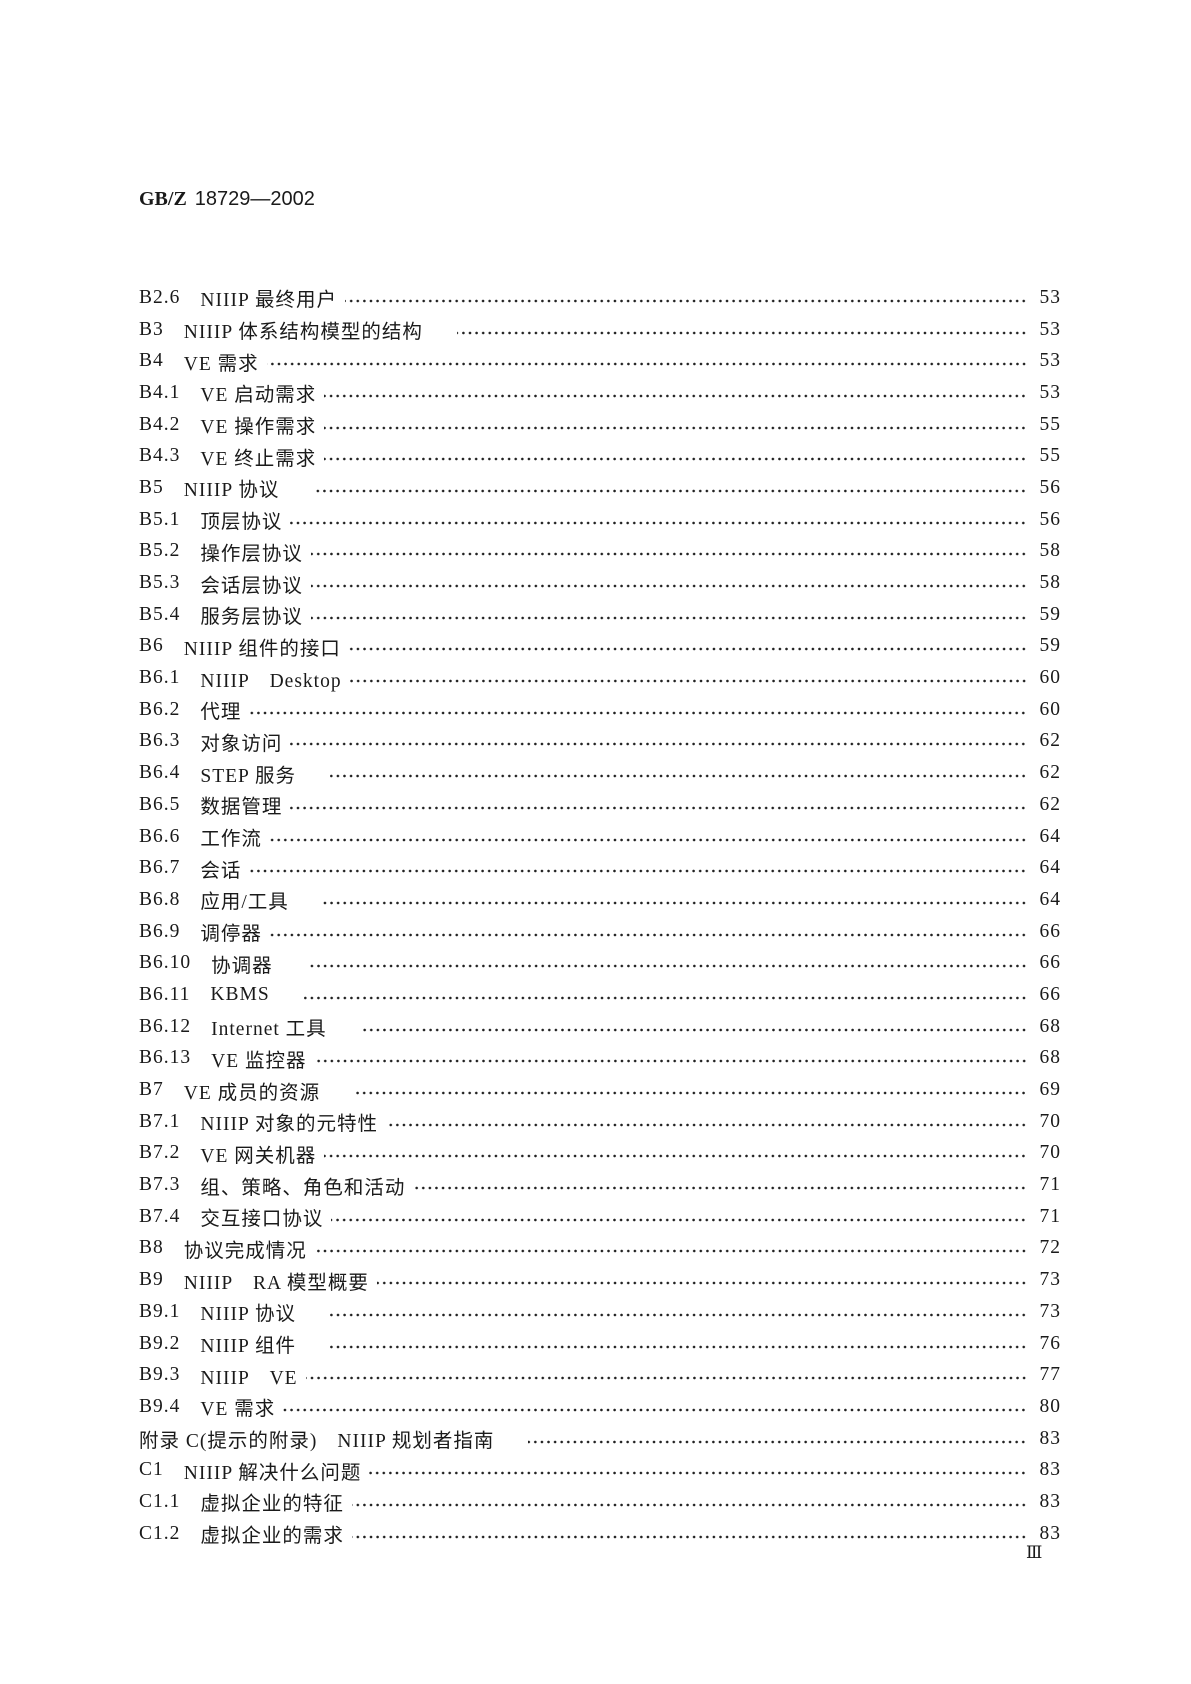 This screenshot has width=1191, height=1684. I want to click on toc-entry: B9.2 NIIIP 组件 76, so click(600, 1344).